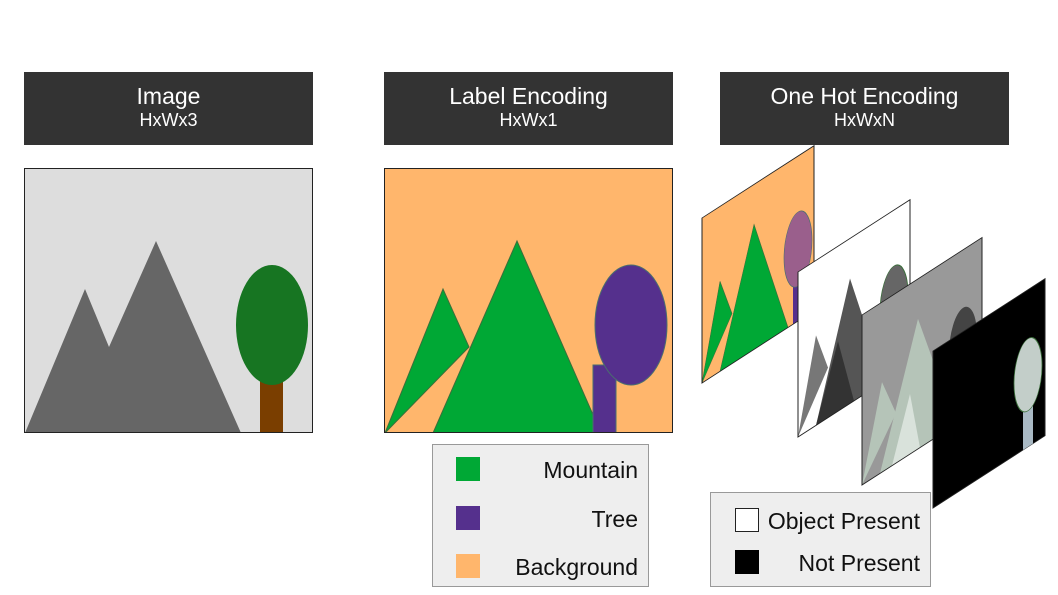 This screenshot has width=1058, height=595. I want to click on legend-swatch-background, so click(468, 566).